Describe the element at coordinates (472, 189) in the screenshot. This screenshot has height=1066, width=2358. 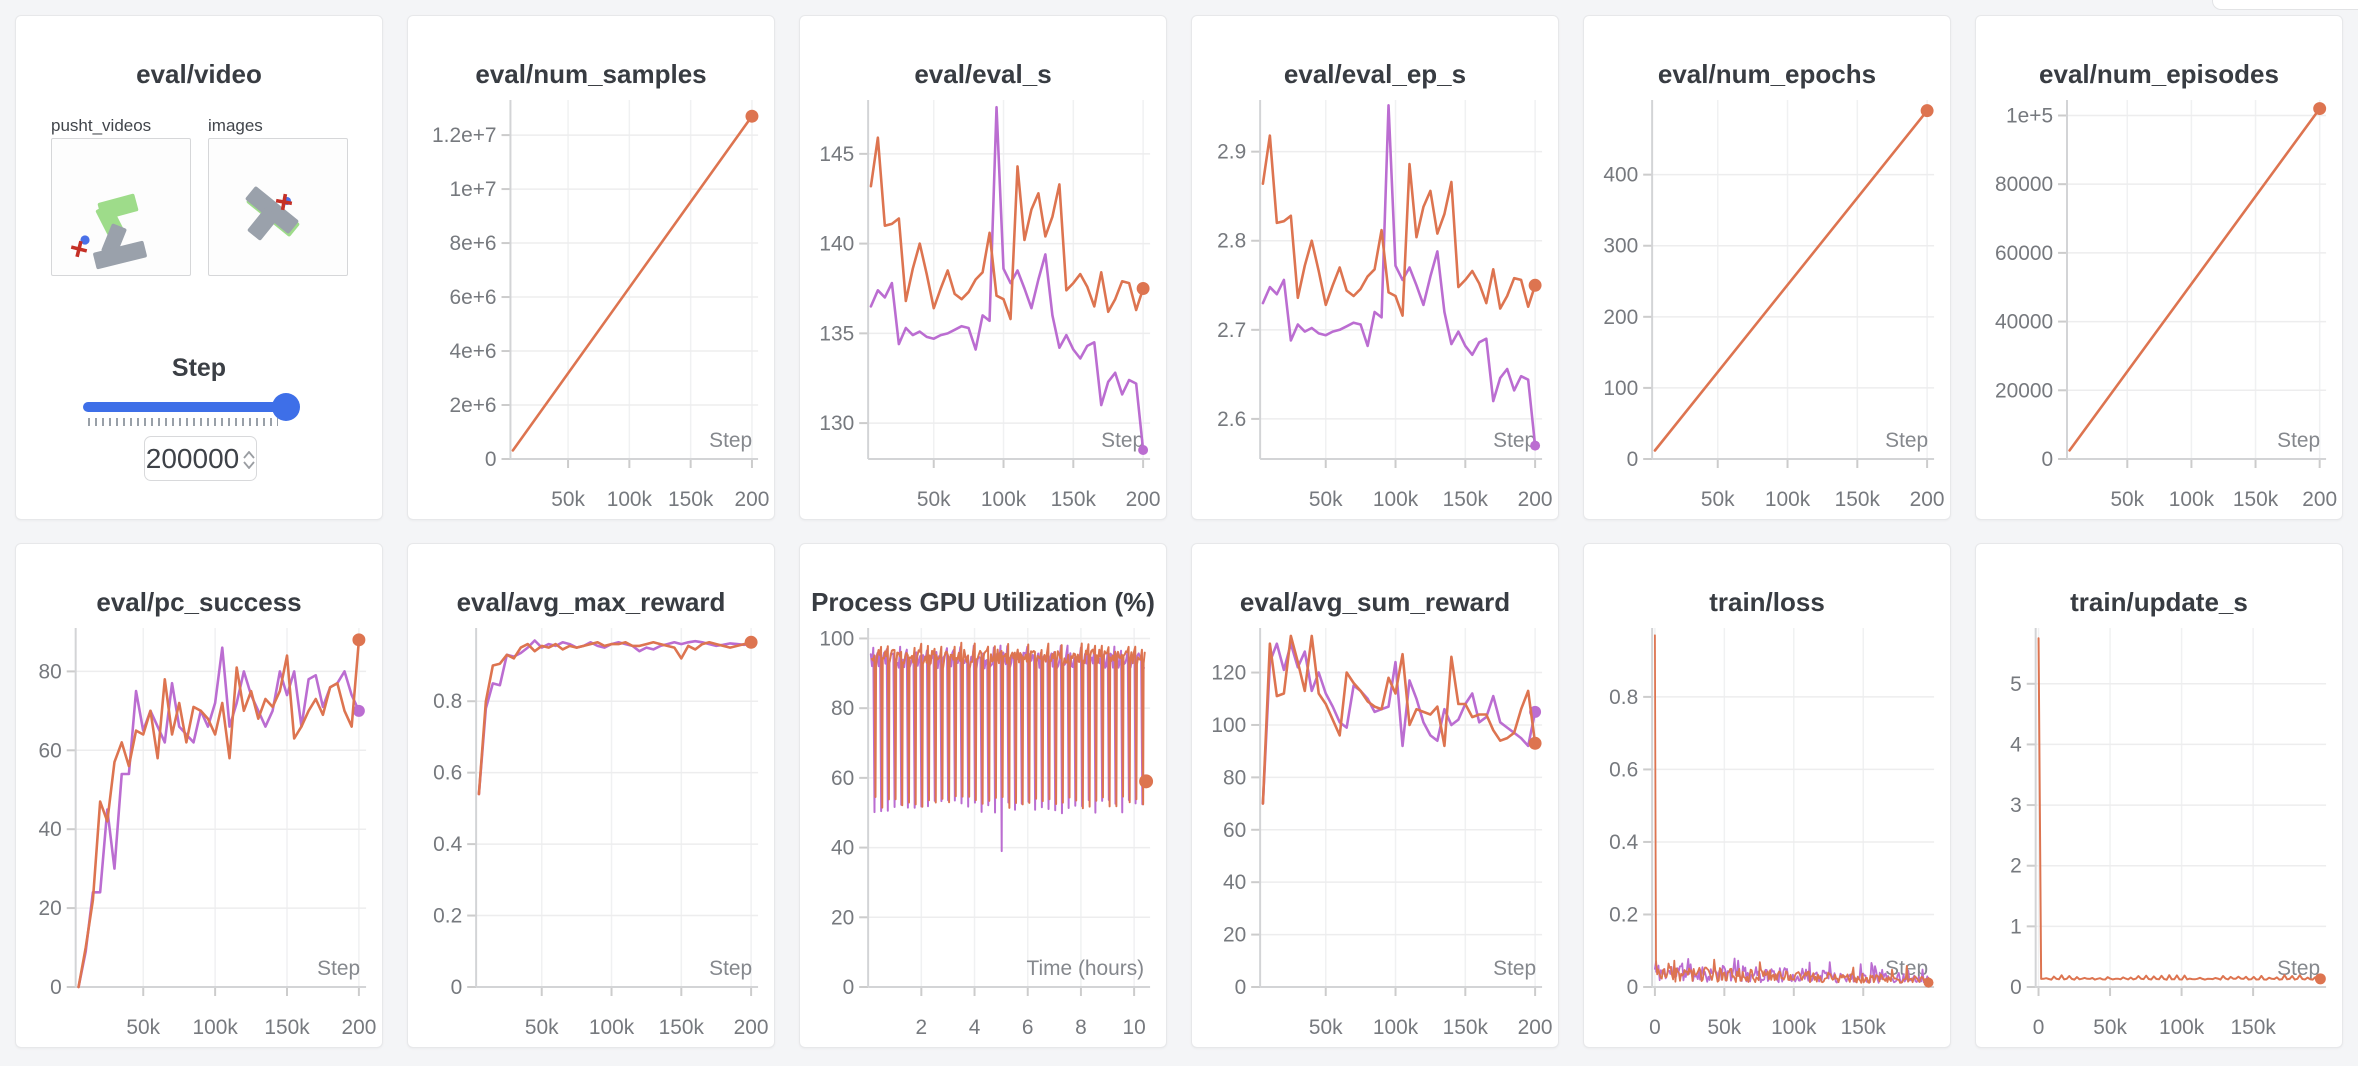
I see `svg-text: 1e+7` at that location.